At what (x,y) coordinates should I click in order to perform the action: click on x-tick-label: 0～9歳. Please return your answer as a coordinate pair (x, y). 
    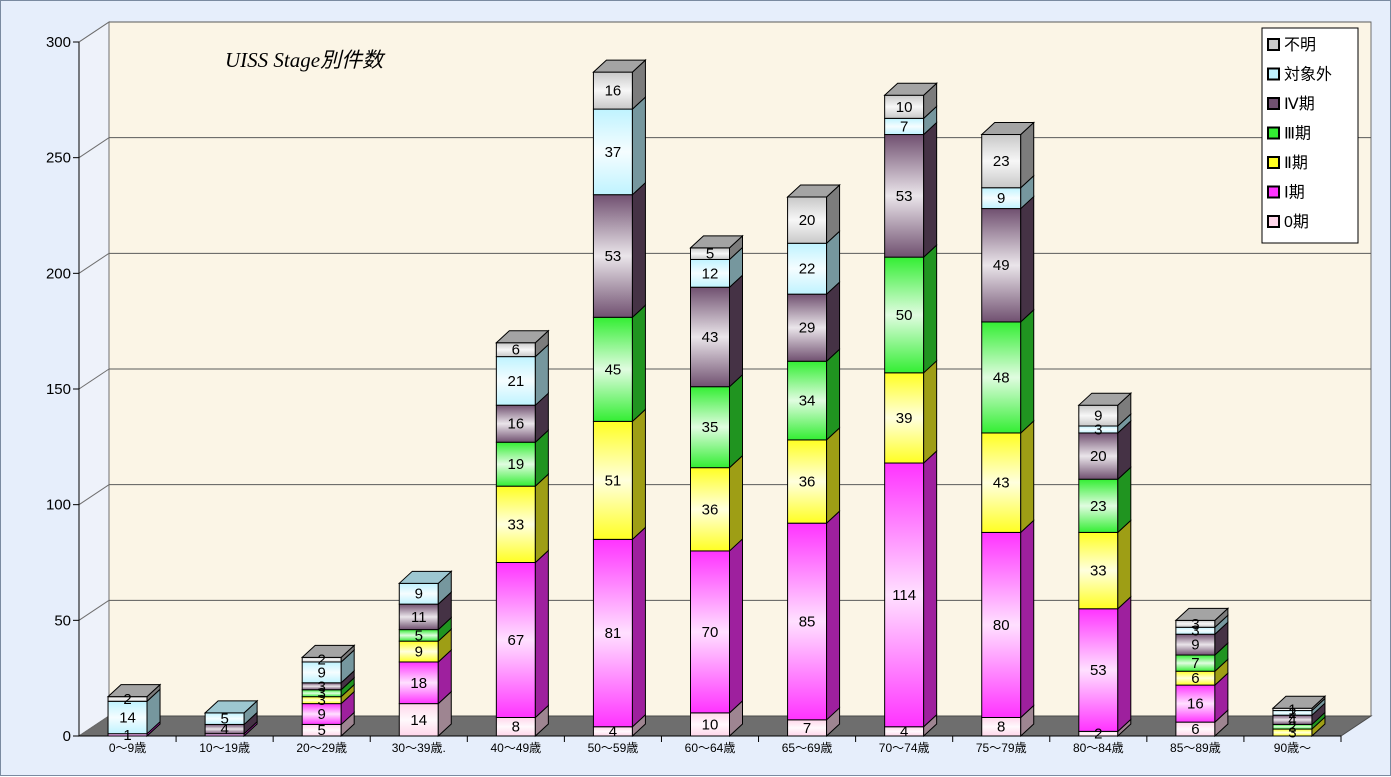
    Looking at the image, I should click on (127, 748).